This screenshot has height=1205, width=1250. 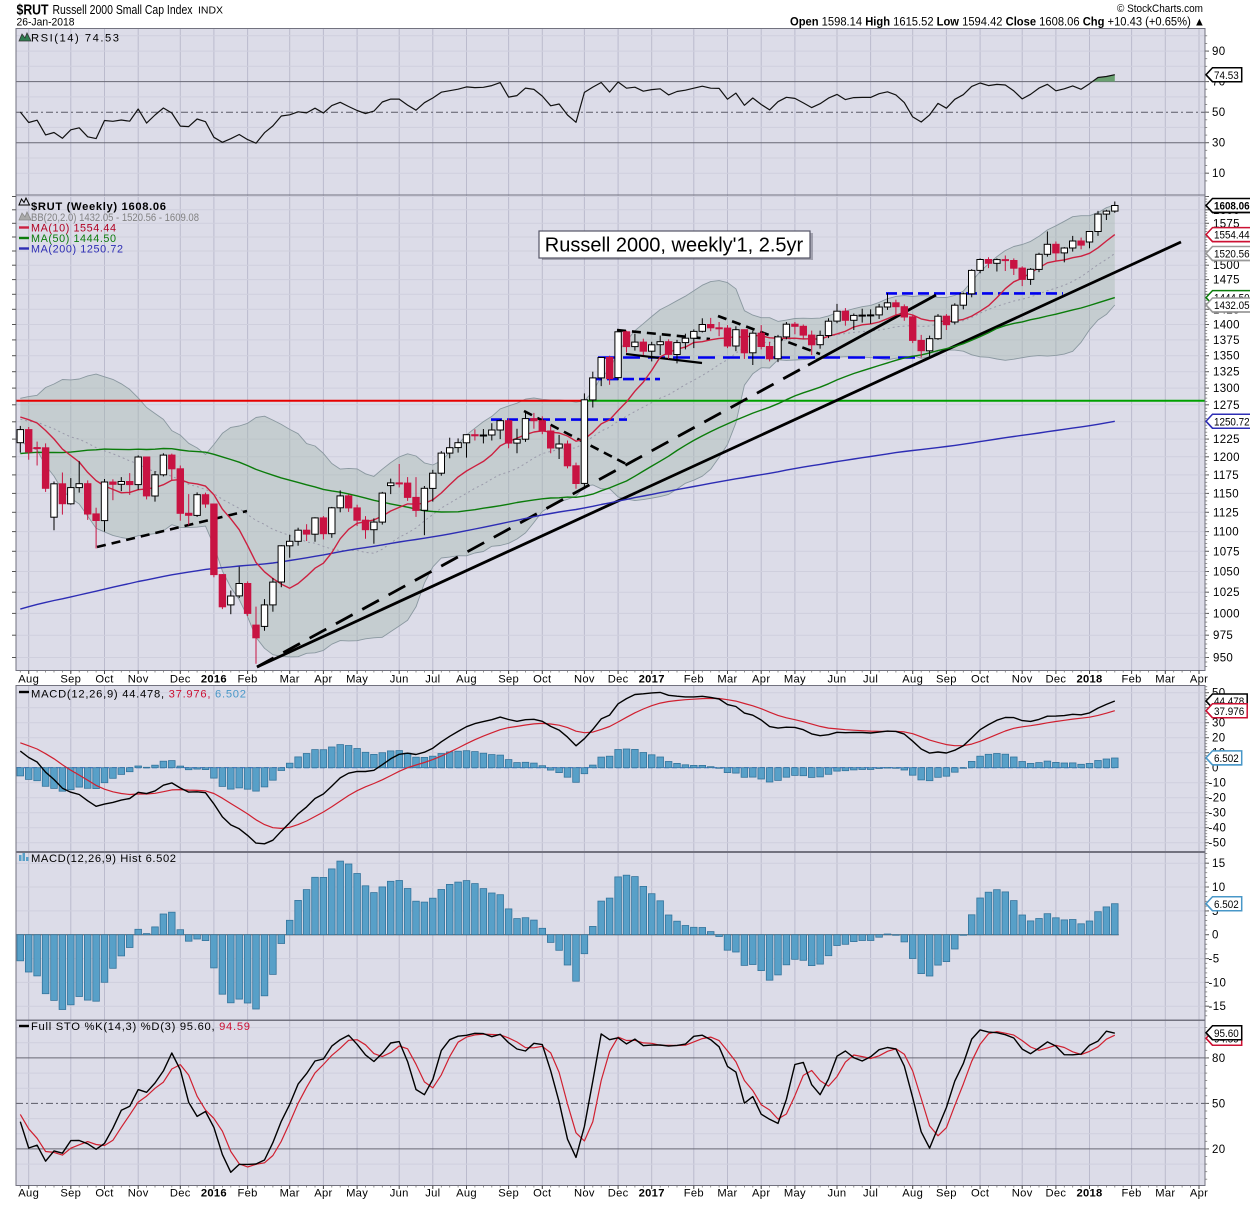 I want to click on svg-text: 1475, so click(x=1226, y=281).